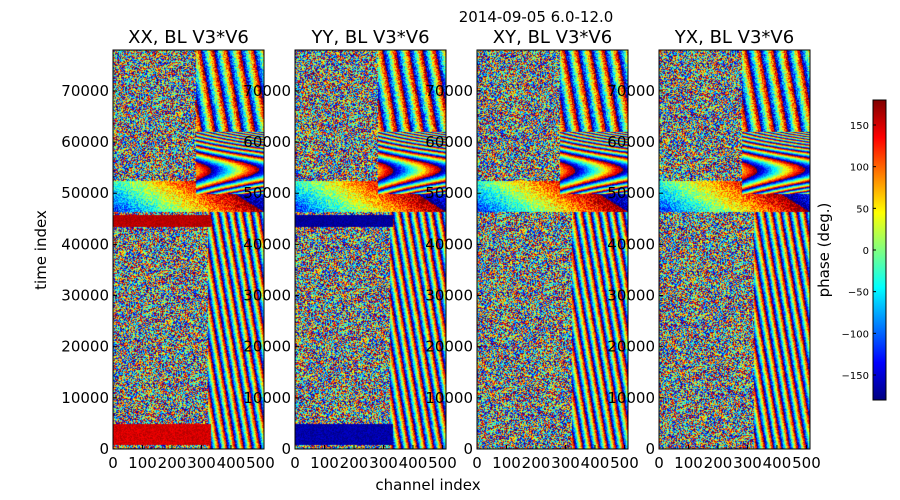  What do you see at coordinates (631, 244) in the screenshot?
I see `y-tick-label-3-4: 40000` at bounding box center [631, 244].